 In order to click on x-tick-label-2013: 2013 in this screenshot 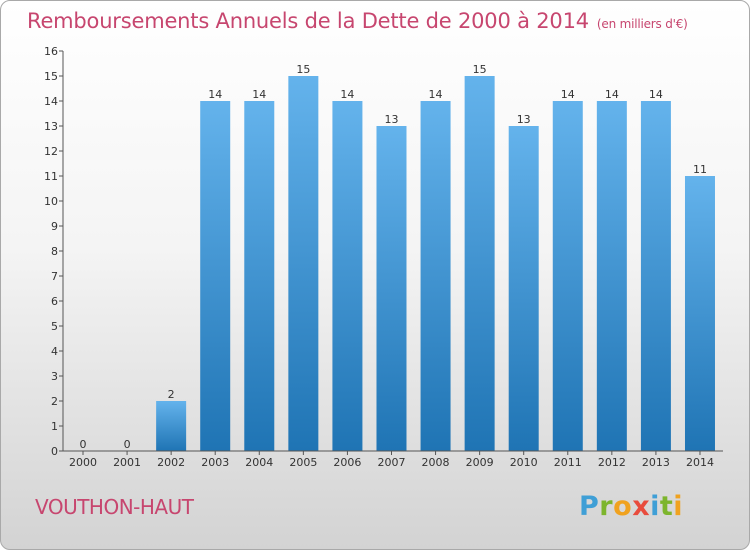, I will do `click(656, 462)`.